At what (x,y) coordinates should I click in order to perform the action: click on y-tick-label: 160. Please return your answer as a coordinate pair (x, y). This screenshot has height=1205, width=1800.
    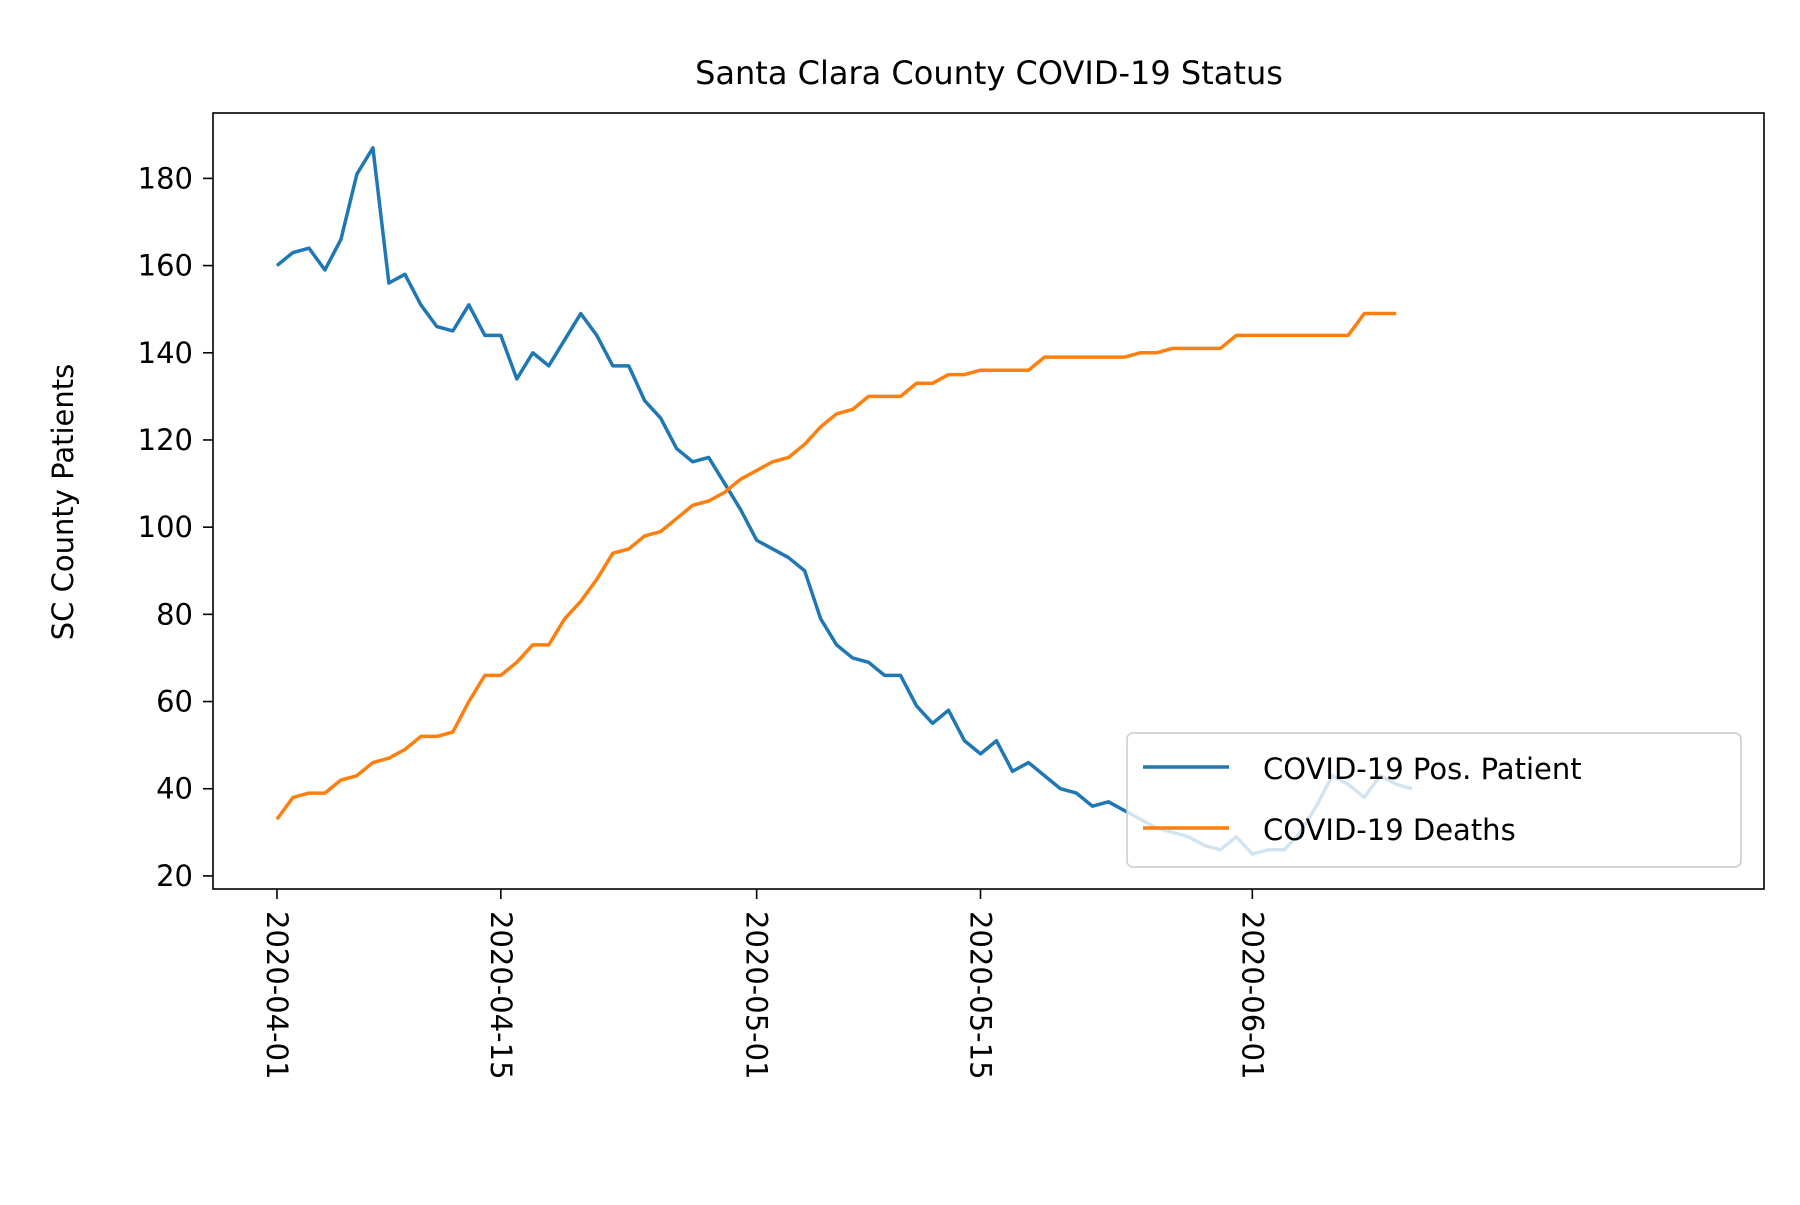
    Looking at the image, I should click on (165, 266).